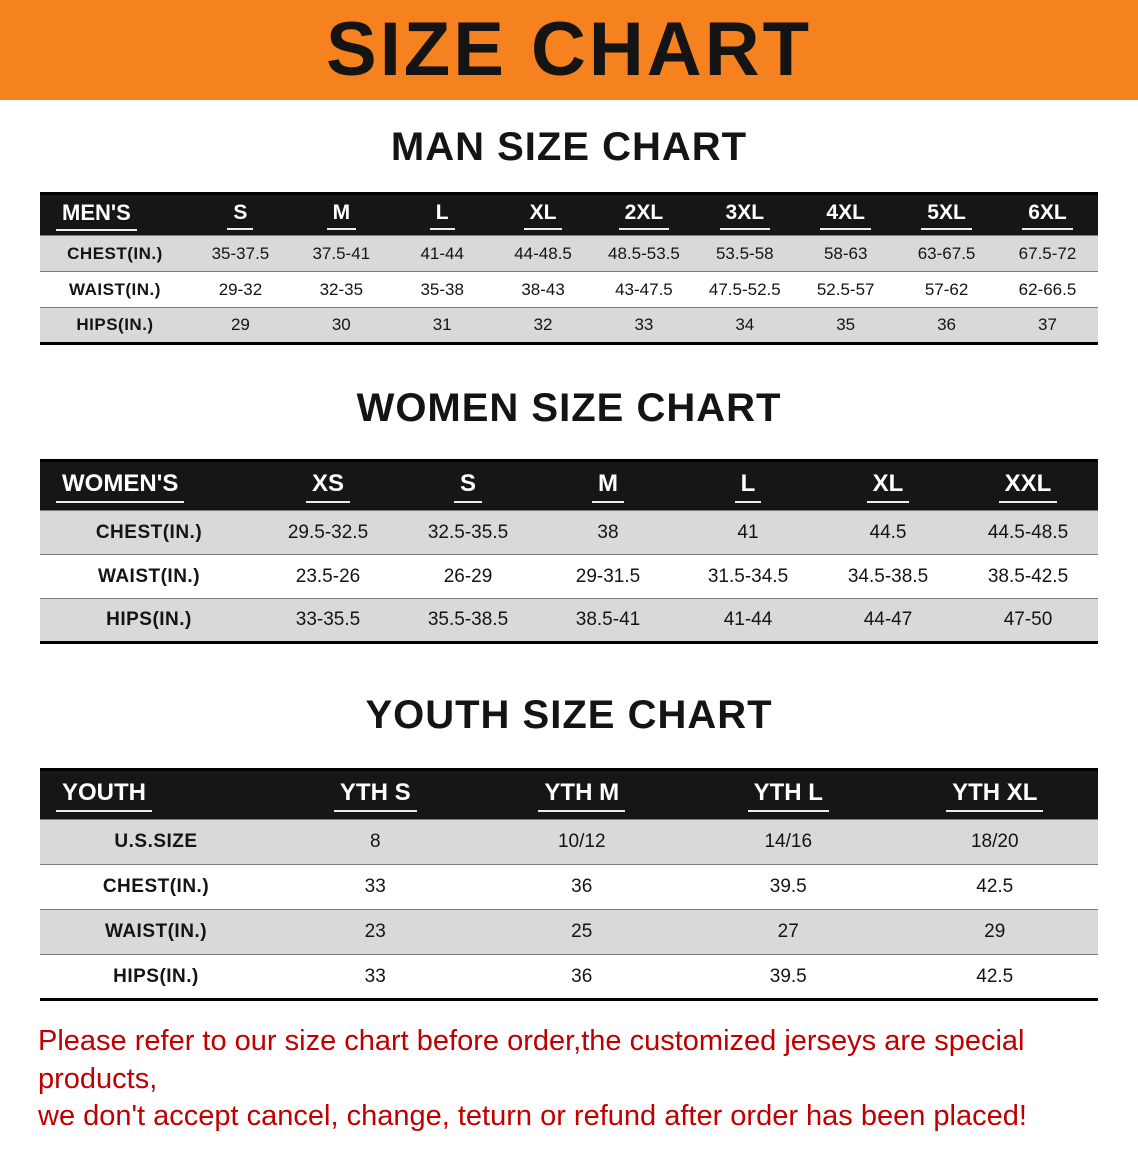 The image size is (1138, 1150). I want to click on table-title-cell: WOMEN'S, so click(149, 485).